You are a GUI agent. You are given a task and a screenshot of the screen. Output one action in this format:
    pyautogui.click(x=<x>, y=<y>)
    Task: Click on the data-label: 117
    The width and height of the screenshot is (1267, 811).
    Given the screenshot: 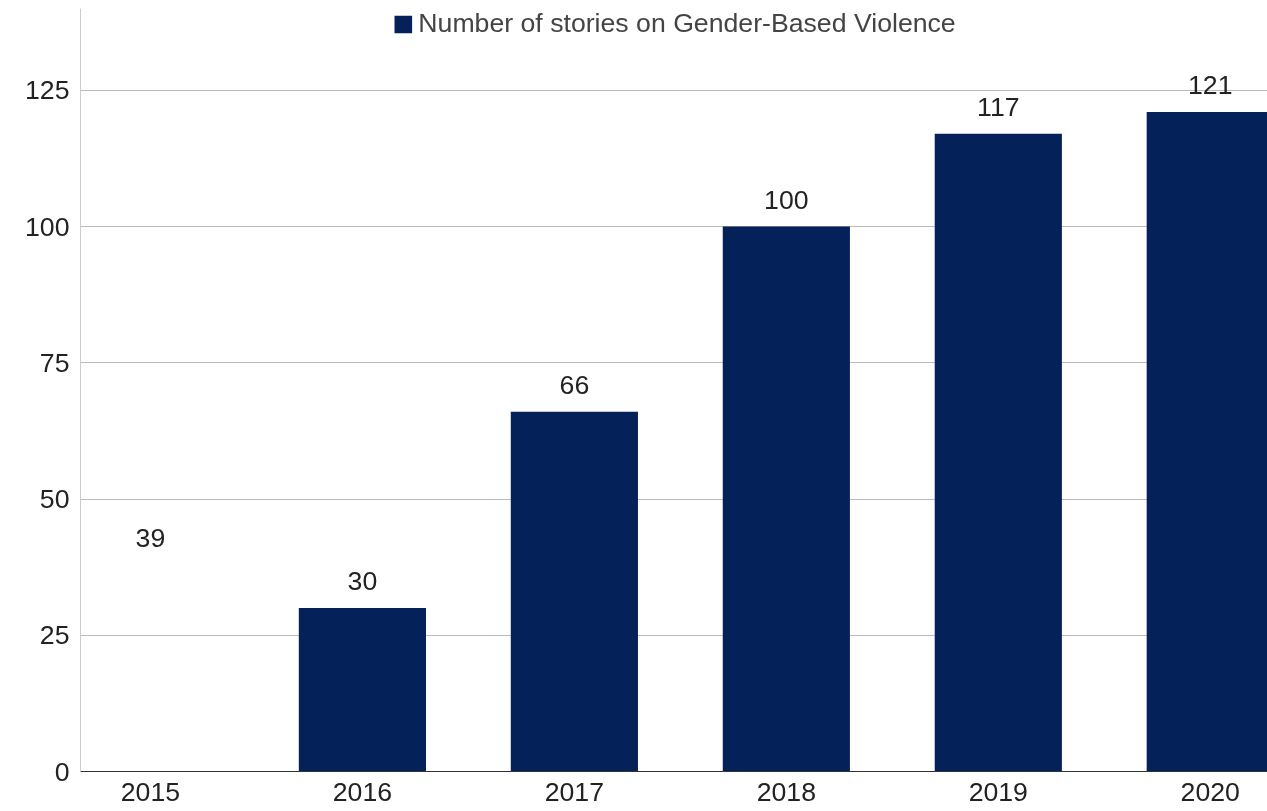 What is the action you would take?
    pyautogui.click(x=998, y=106)
    